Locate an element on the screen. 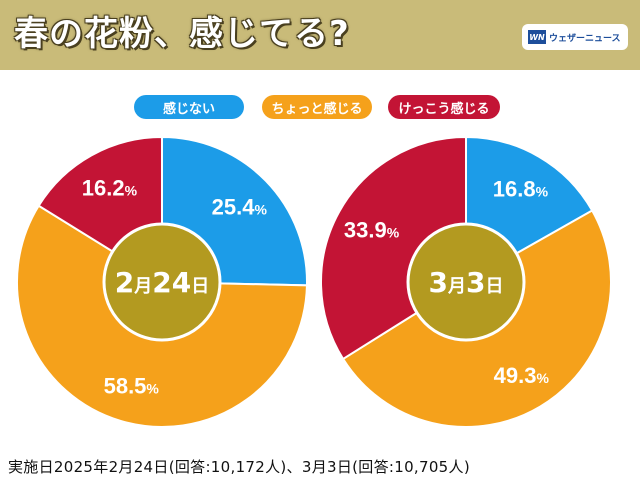 The image size is (640, 480). data-label-feel-a-little: 49.3% is located at coordinates (522, 375).